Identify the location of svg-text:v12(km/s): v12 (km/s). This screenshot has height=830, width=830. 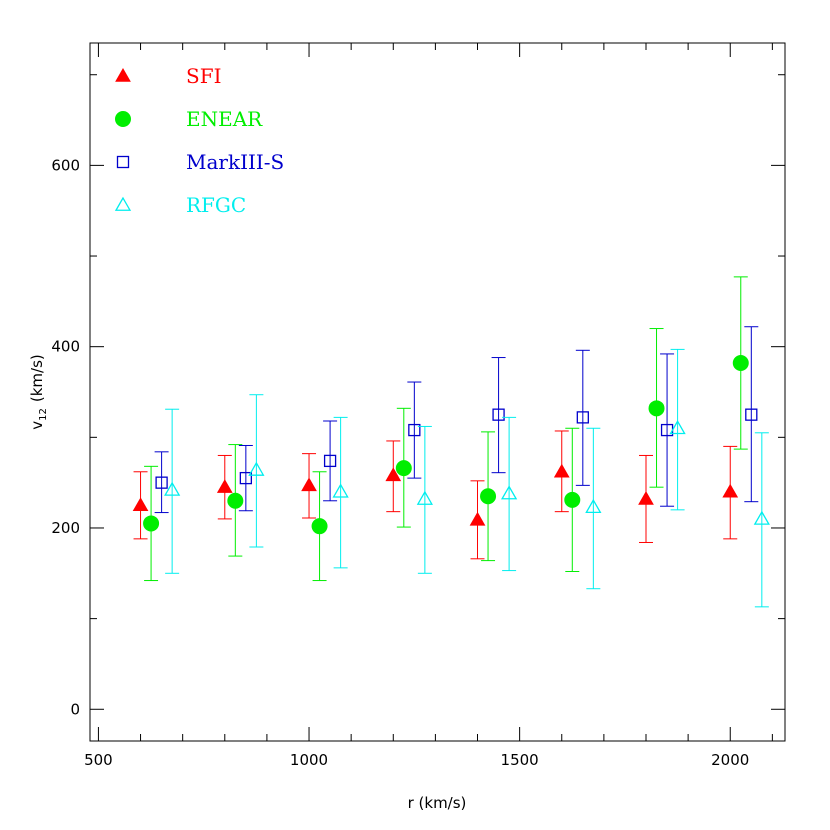
(38, 392).